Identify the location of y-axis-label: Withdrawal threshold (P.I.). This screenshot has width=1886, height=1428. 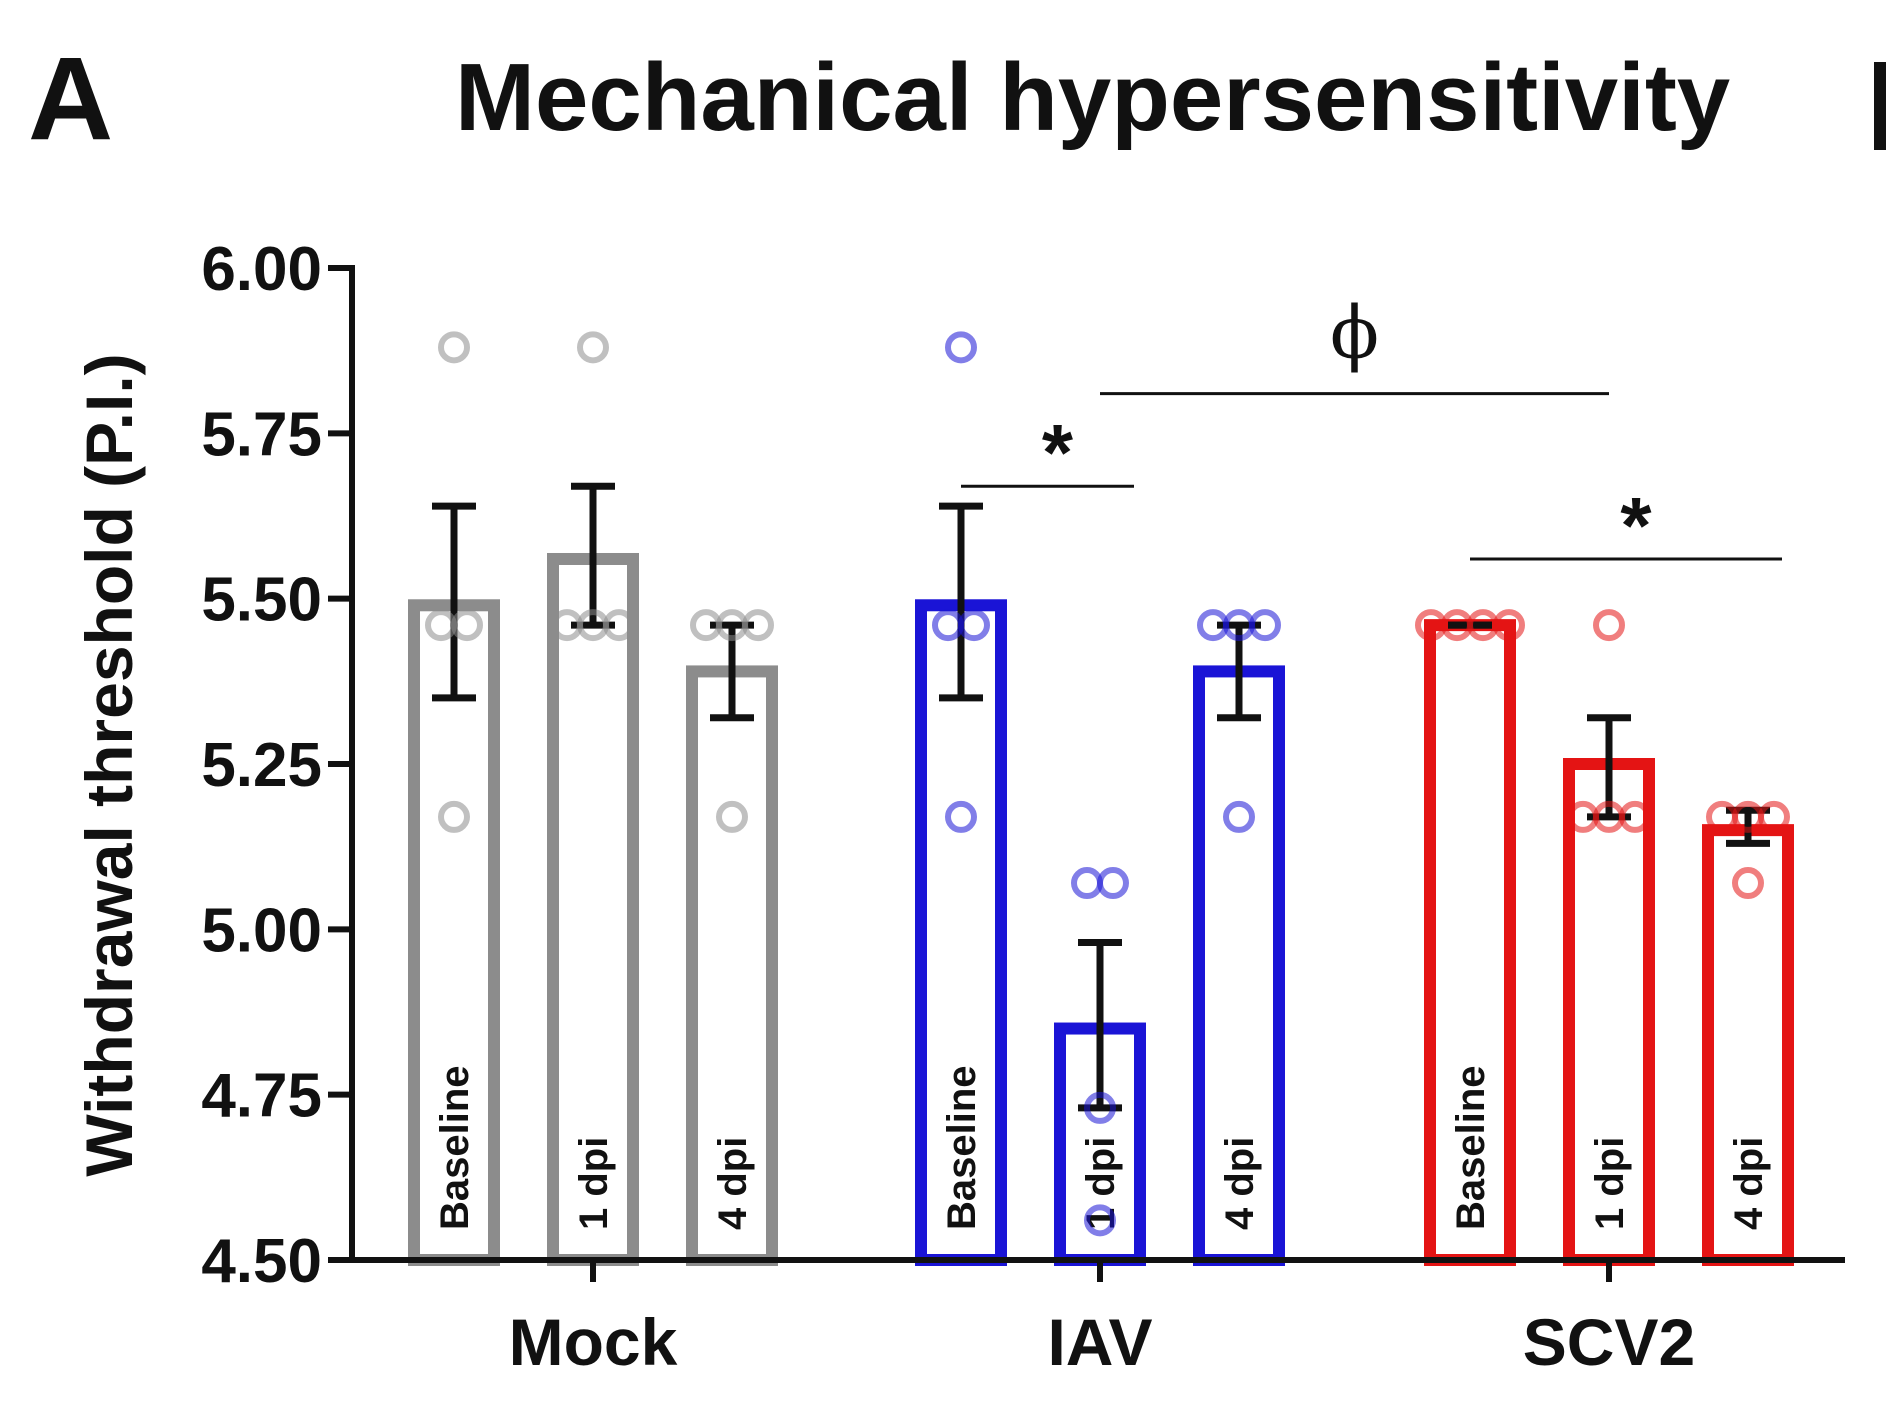
(109, 764).